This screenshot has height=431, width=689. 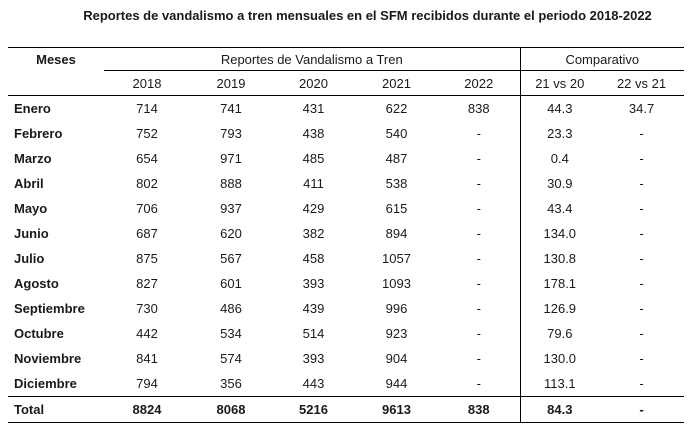 What do you see at coordinates (396, 333) in the screenshot?
I see `table-cell: 923` at bounding box center [396, 333].